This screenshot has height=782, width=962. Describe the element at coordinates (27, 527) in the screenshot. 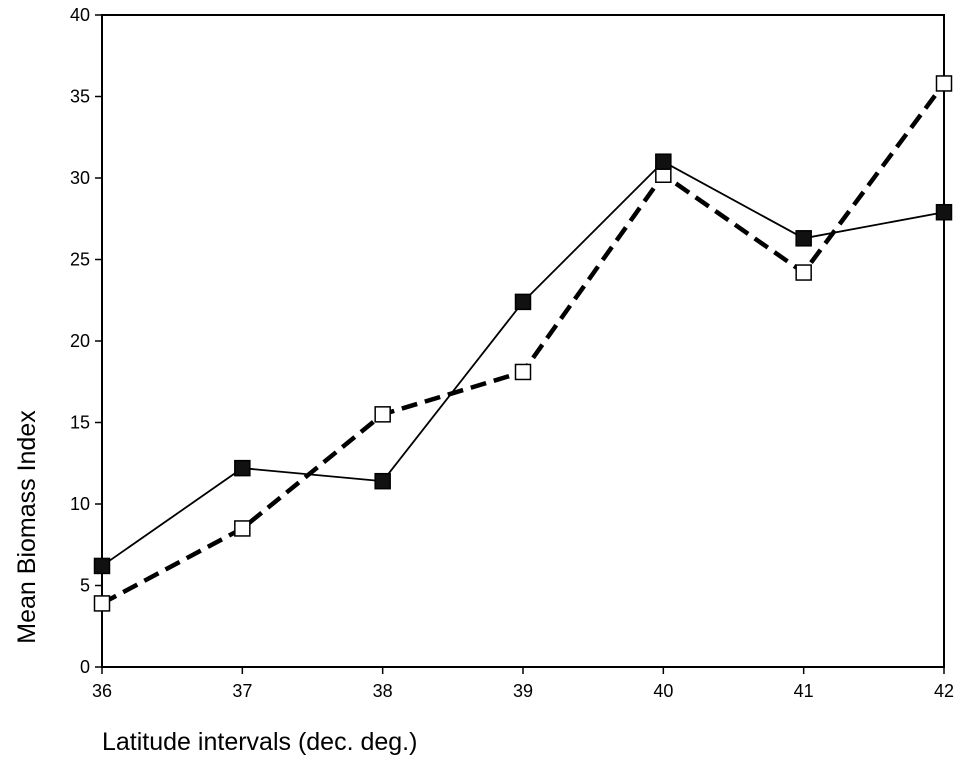

I see `y-axis-title: Mean Biomass Index` at that location.